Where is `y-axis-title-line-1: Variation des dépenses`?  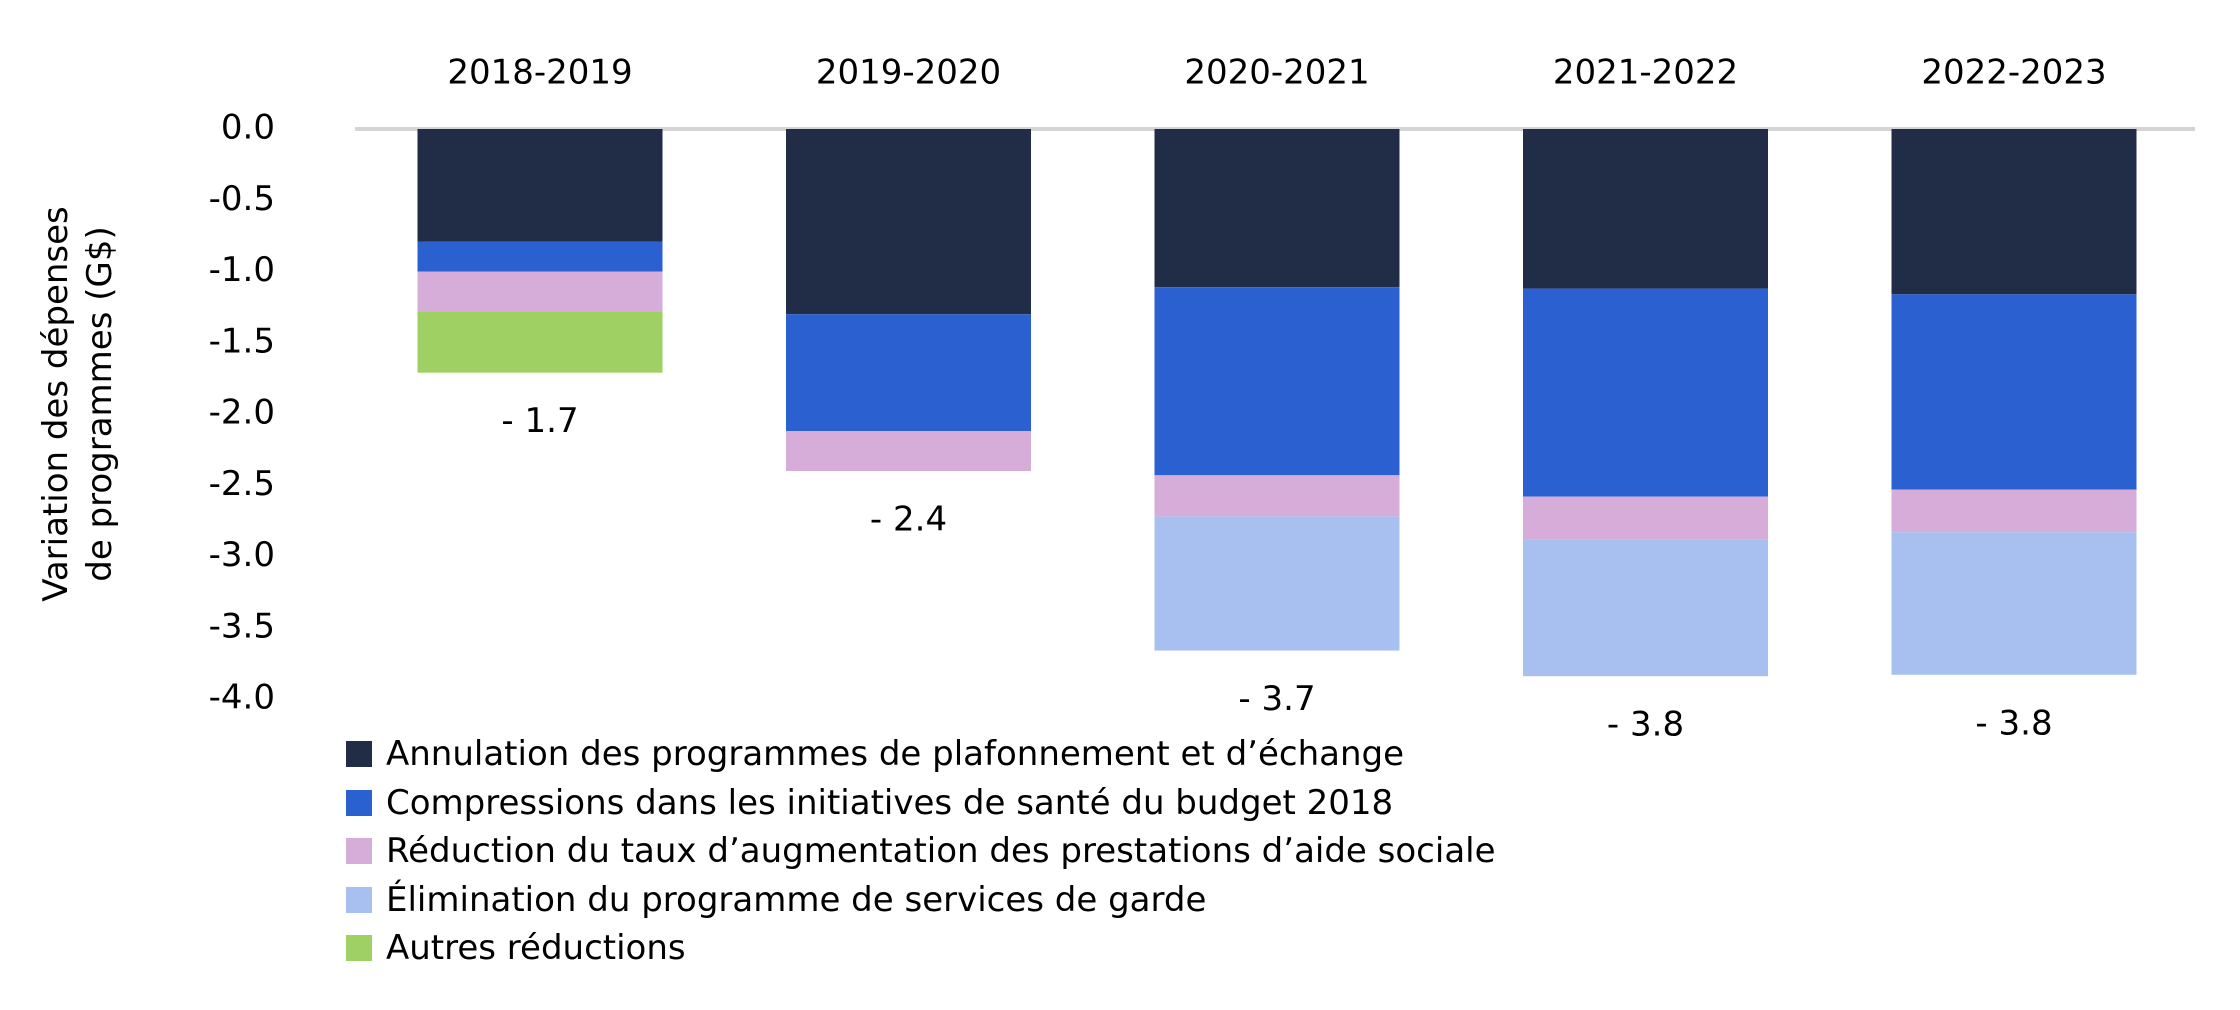
y-axis-title-line-1: Variation des dépenses is located at coordinates (56, 404).